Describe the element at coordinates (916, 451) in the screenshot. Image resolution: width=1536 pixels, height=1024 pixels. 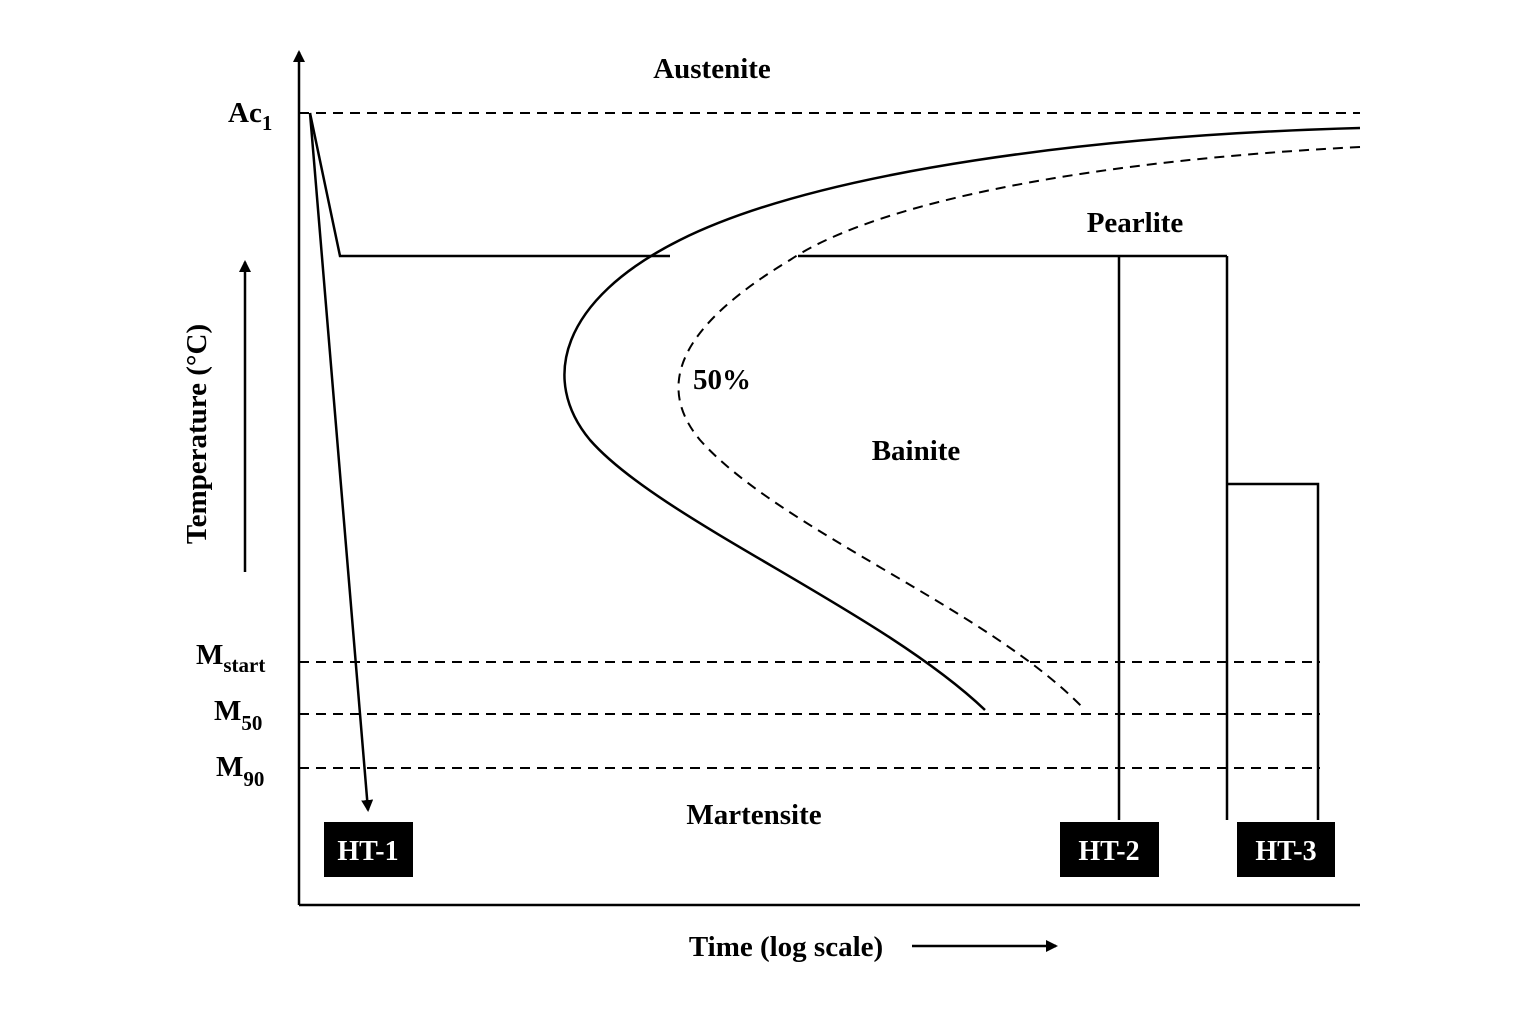
I see `bainite-label: Bainite` at that location.